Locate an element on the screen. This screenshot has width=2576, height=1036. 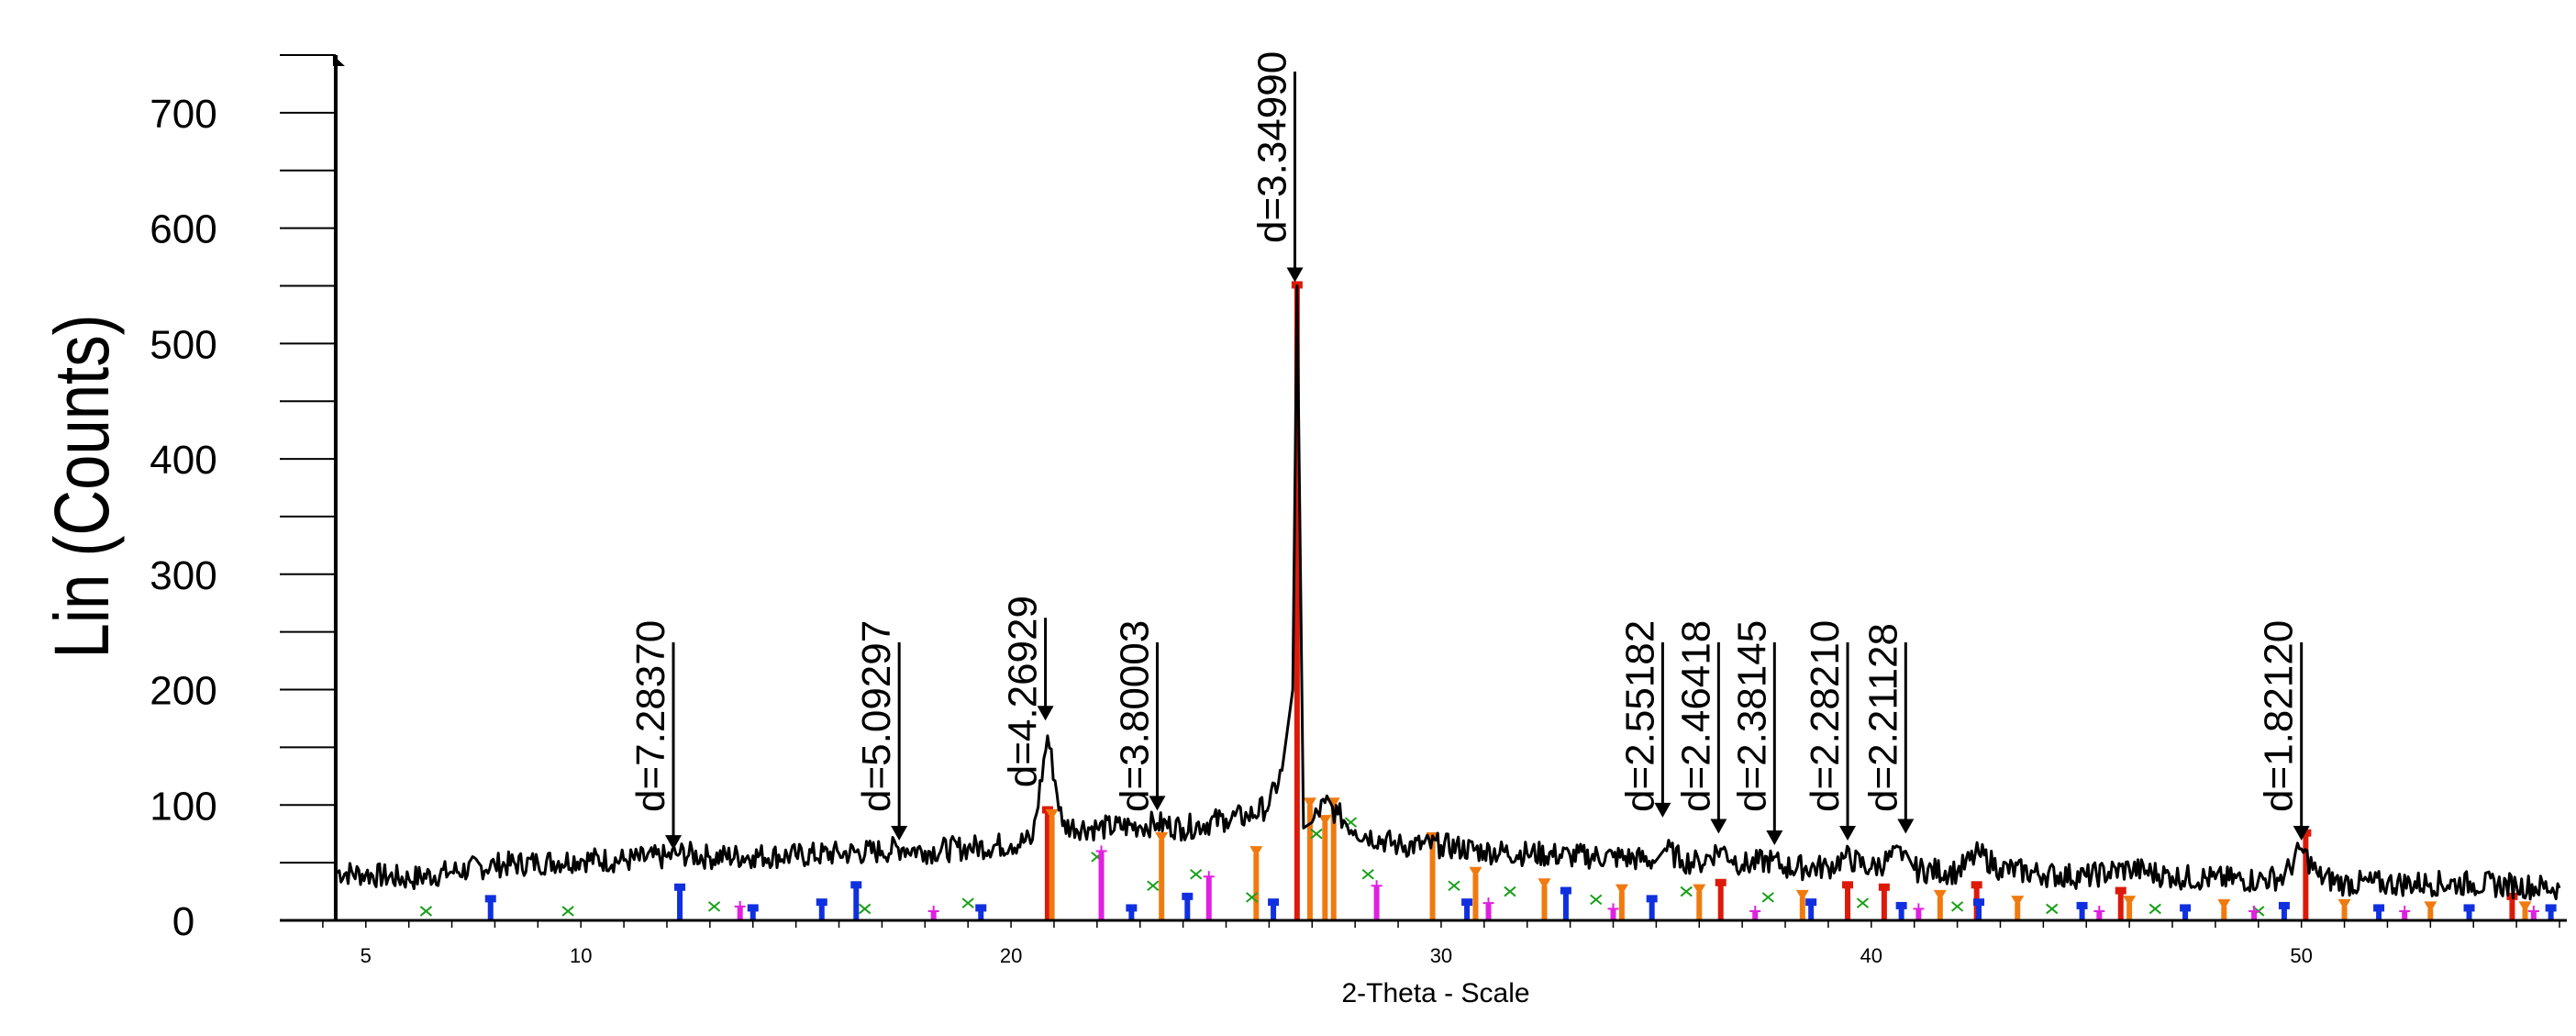
x-tick-label: 30 is located at coordinates (1441, 955).